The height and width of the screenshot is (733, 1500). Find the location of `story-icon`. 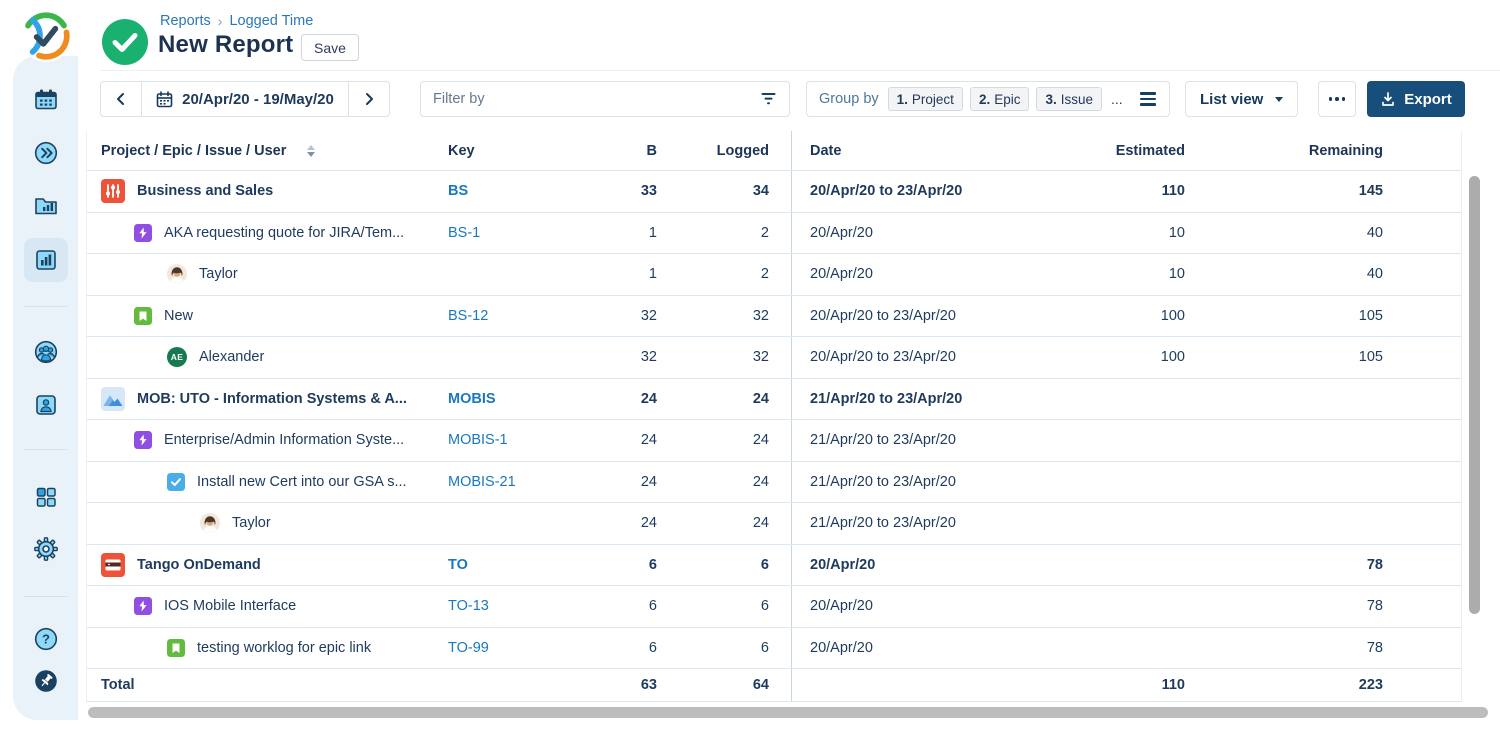

story-icon is located at coordinates (176, 647).